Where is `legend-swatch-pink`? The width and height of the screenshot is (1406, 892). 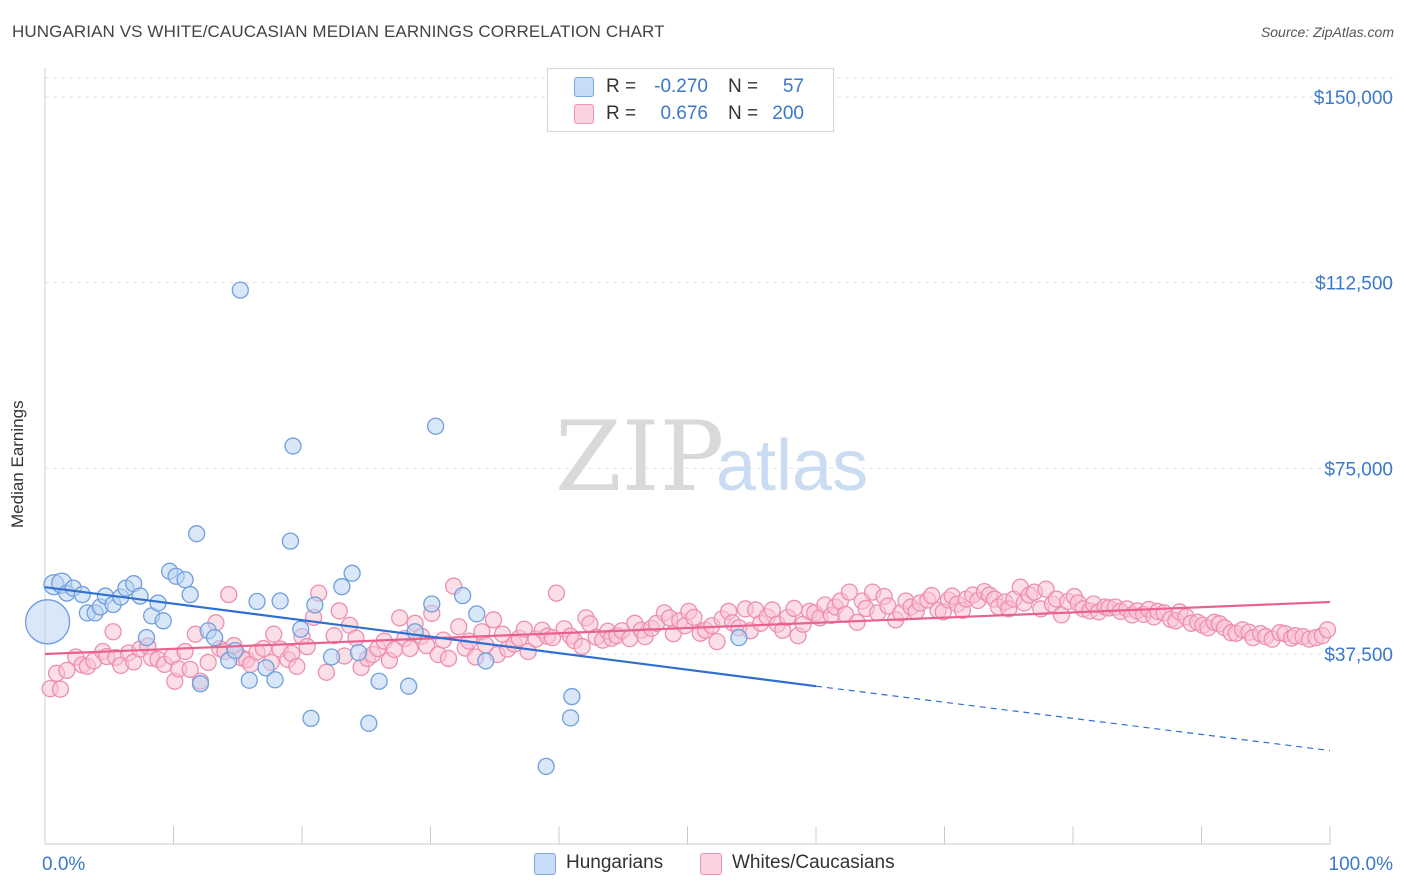
legend-swatch-pink is located at coordinates (584, 114).